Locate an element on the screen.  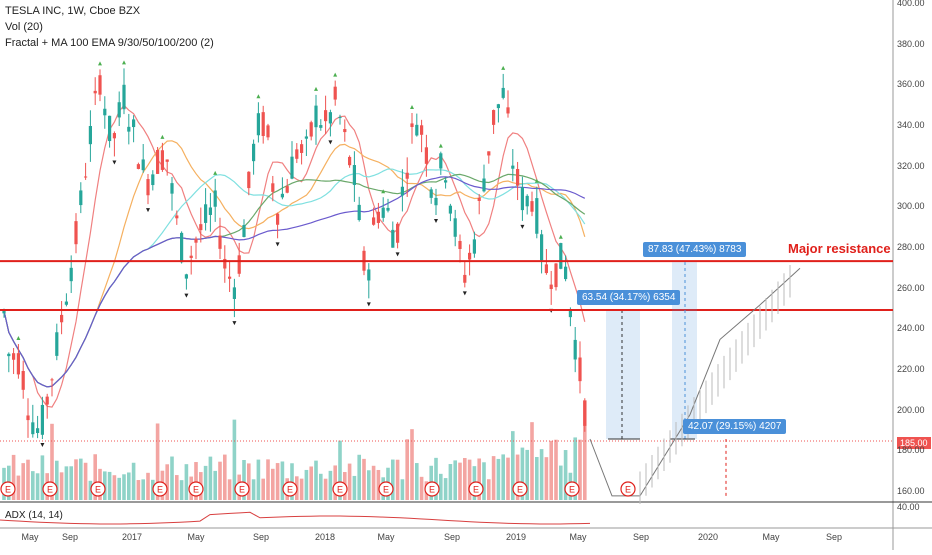
x-tick-label: May is located at coordinates (30, 537).